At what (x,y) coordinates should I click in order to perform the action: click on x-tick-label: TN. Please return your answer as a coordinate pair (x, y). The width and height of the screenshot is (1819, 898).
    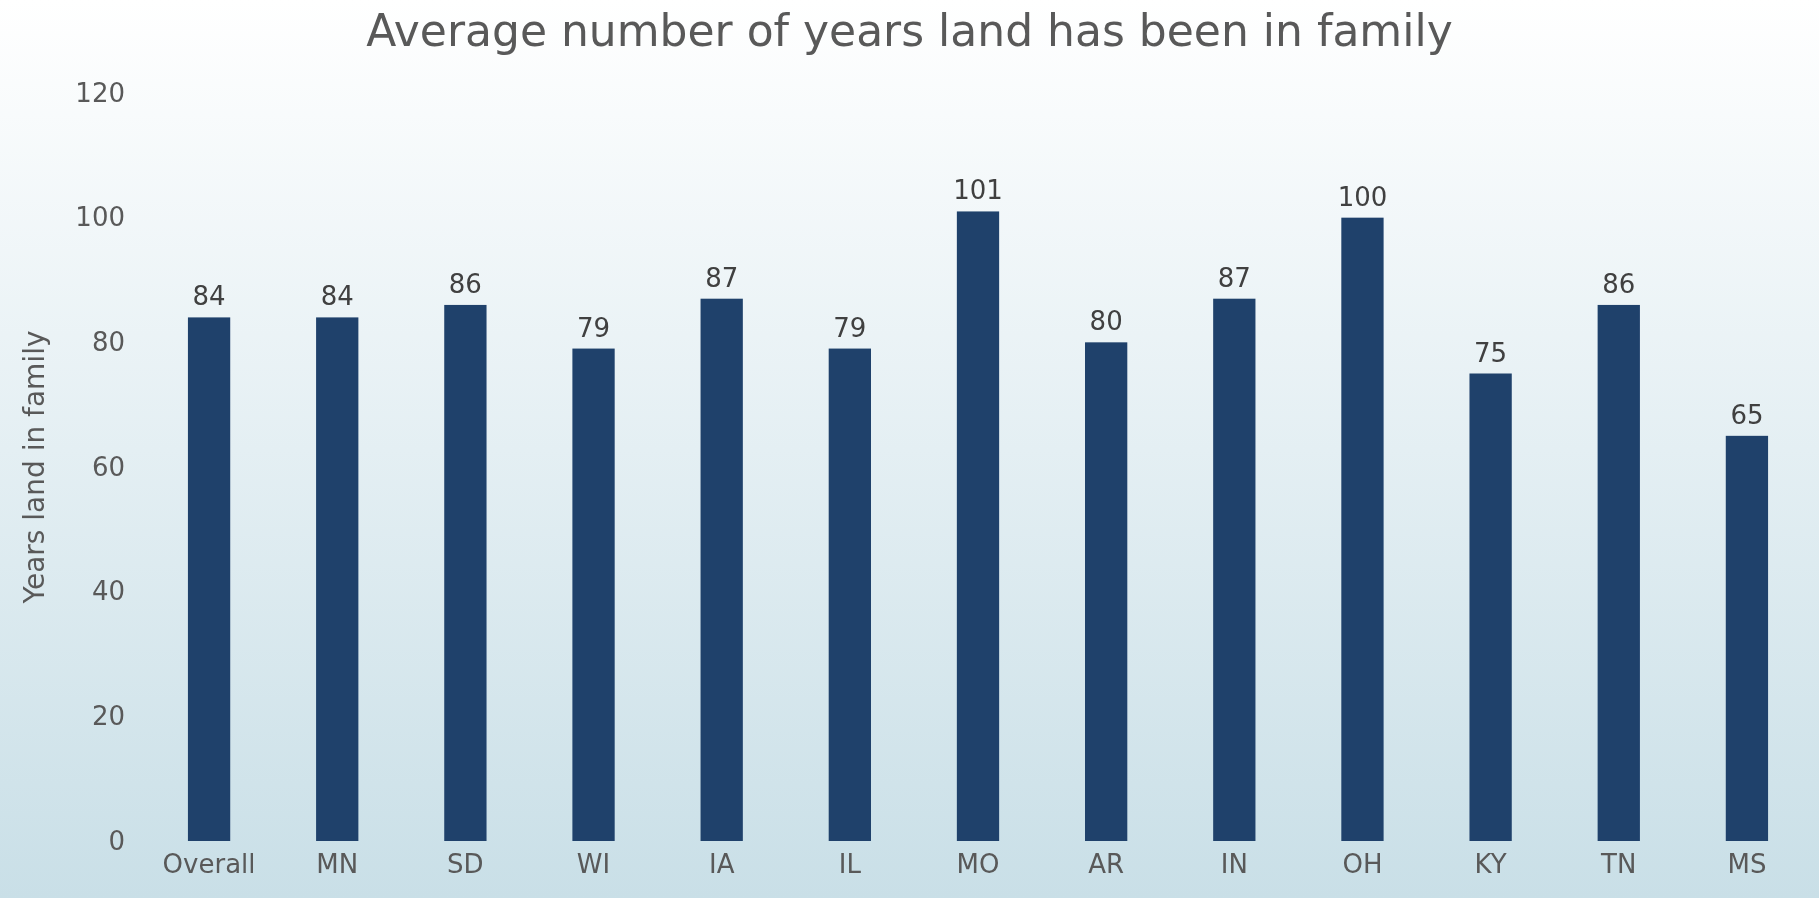
    Looking at the image, I should click on (1618, 864).